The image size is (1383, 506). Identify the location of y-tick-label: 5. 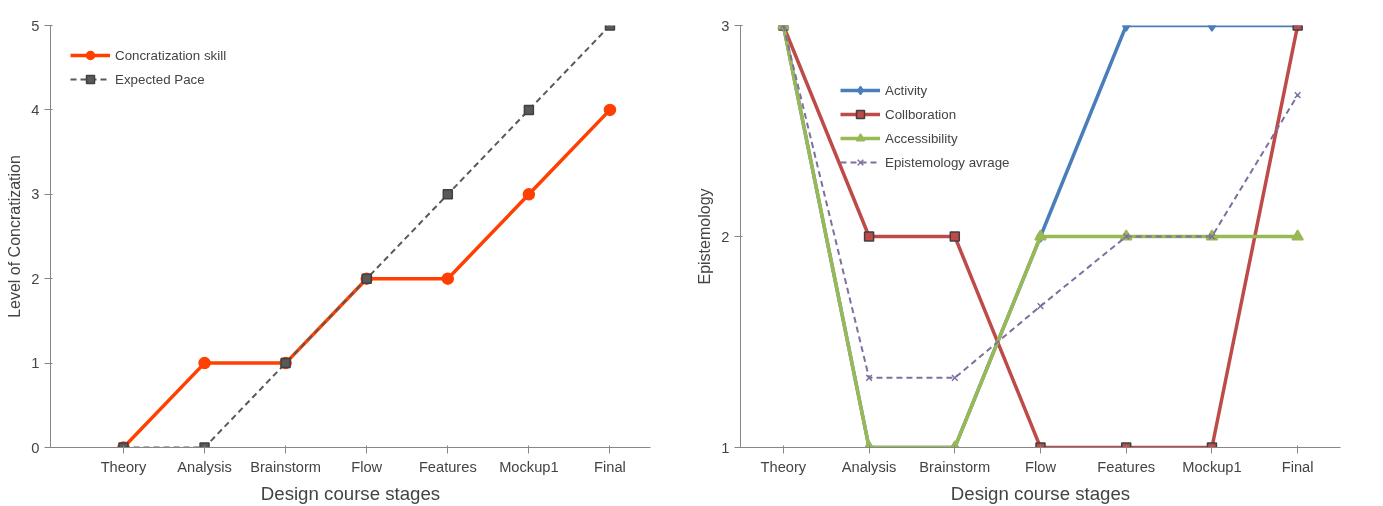
(35, 25).